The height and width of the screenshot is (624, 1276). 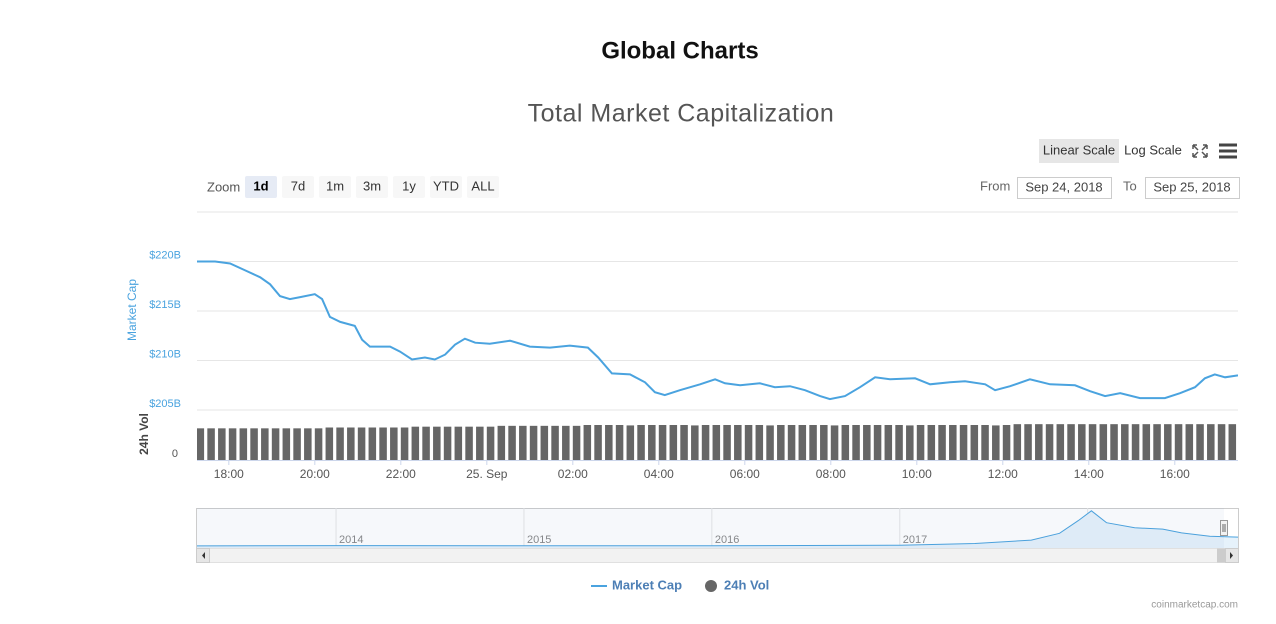 What do you see at coordinates (487, 474) in the screenshot?
I see `x-tick-label: 25. Sep` at bounding box center [487, 474].